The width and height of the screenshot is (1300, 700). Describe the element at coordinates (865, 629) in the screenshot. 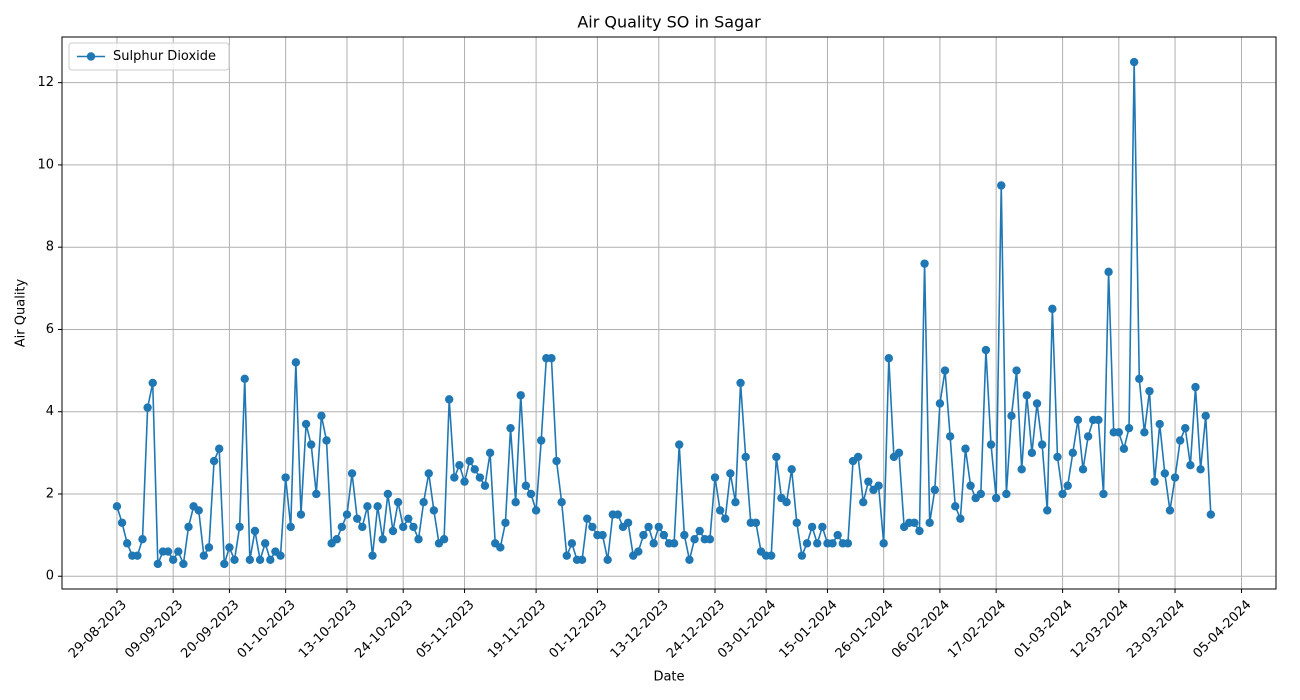

I see `x-tick-label: 26-01-2024` at that location.